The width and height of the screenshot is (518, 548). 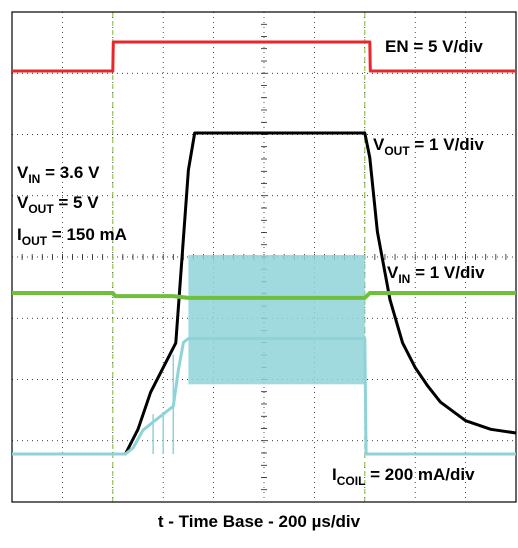 I want to click on label-vout-condition: VOUT = 5 V, so click(x=58, y=204).